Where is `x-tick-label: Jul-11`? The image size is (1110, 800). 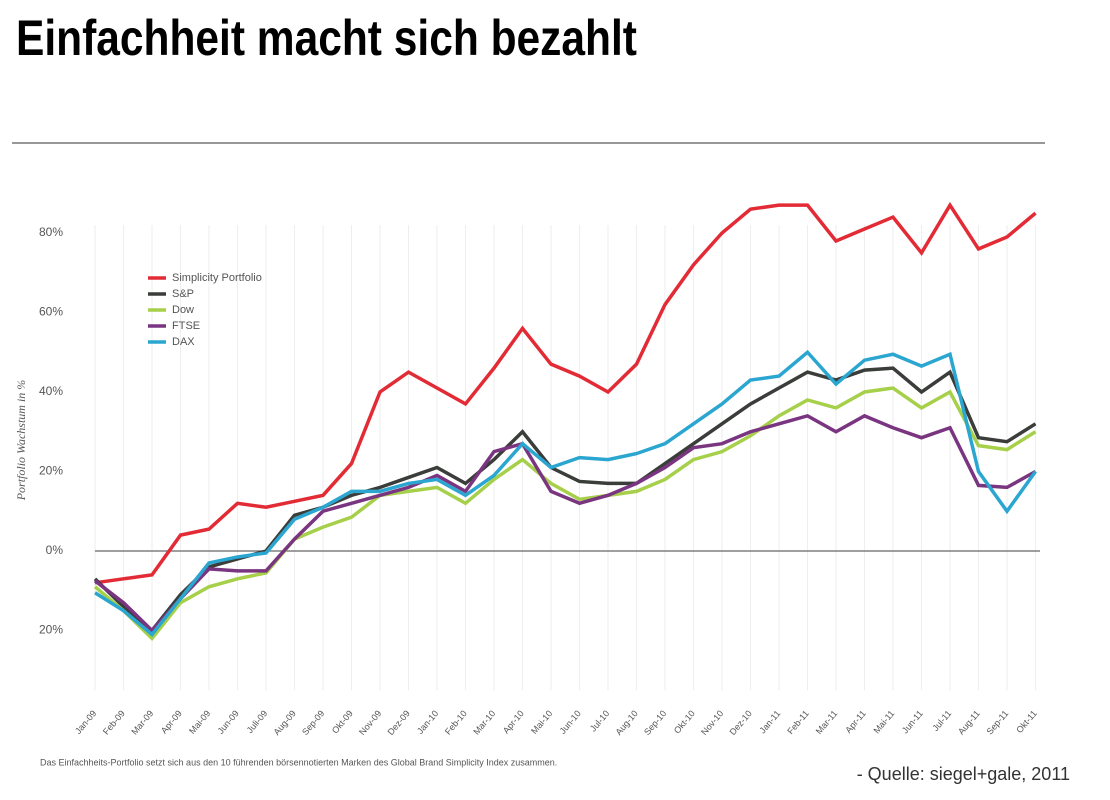
x-tick-label: Jul-11 is located at coordinates (941, 720).